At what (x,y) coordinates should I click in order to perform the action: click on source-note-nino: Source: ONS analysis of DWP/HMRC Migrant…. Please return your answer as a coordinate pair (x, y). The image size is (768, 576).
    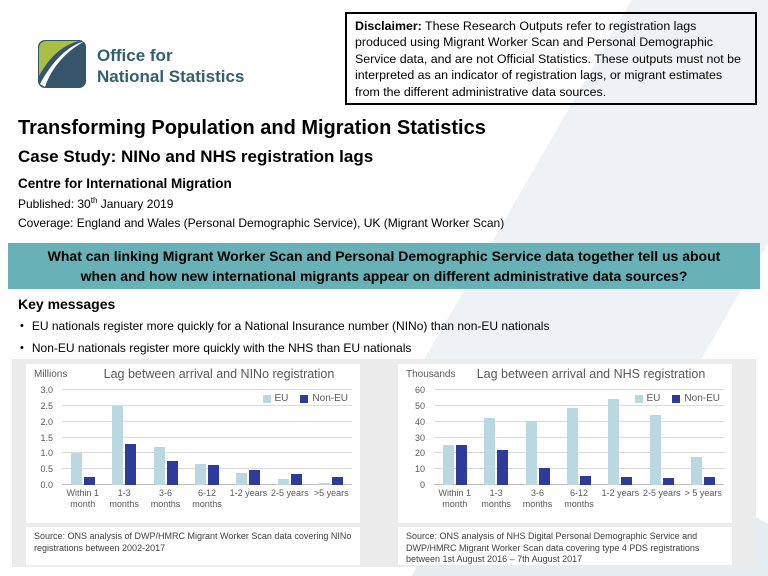
    Looking at the image, I should click on (193, 546).